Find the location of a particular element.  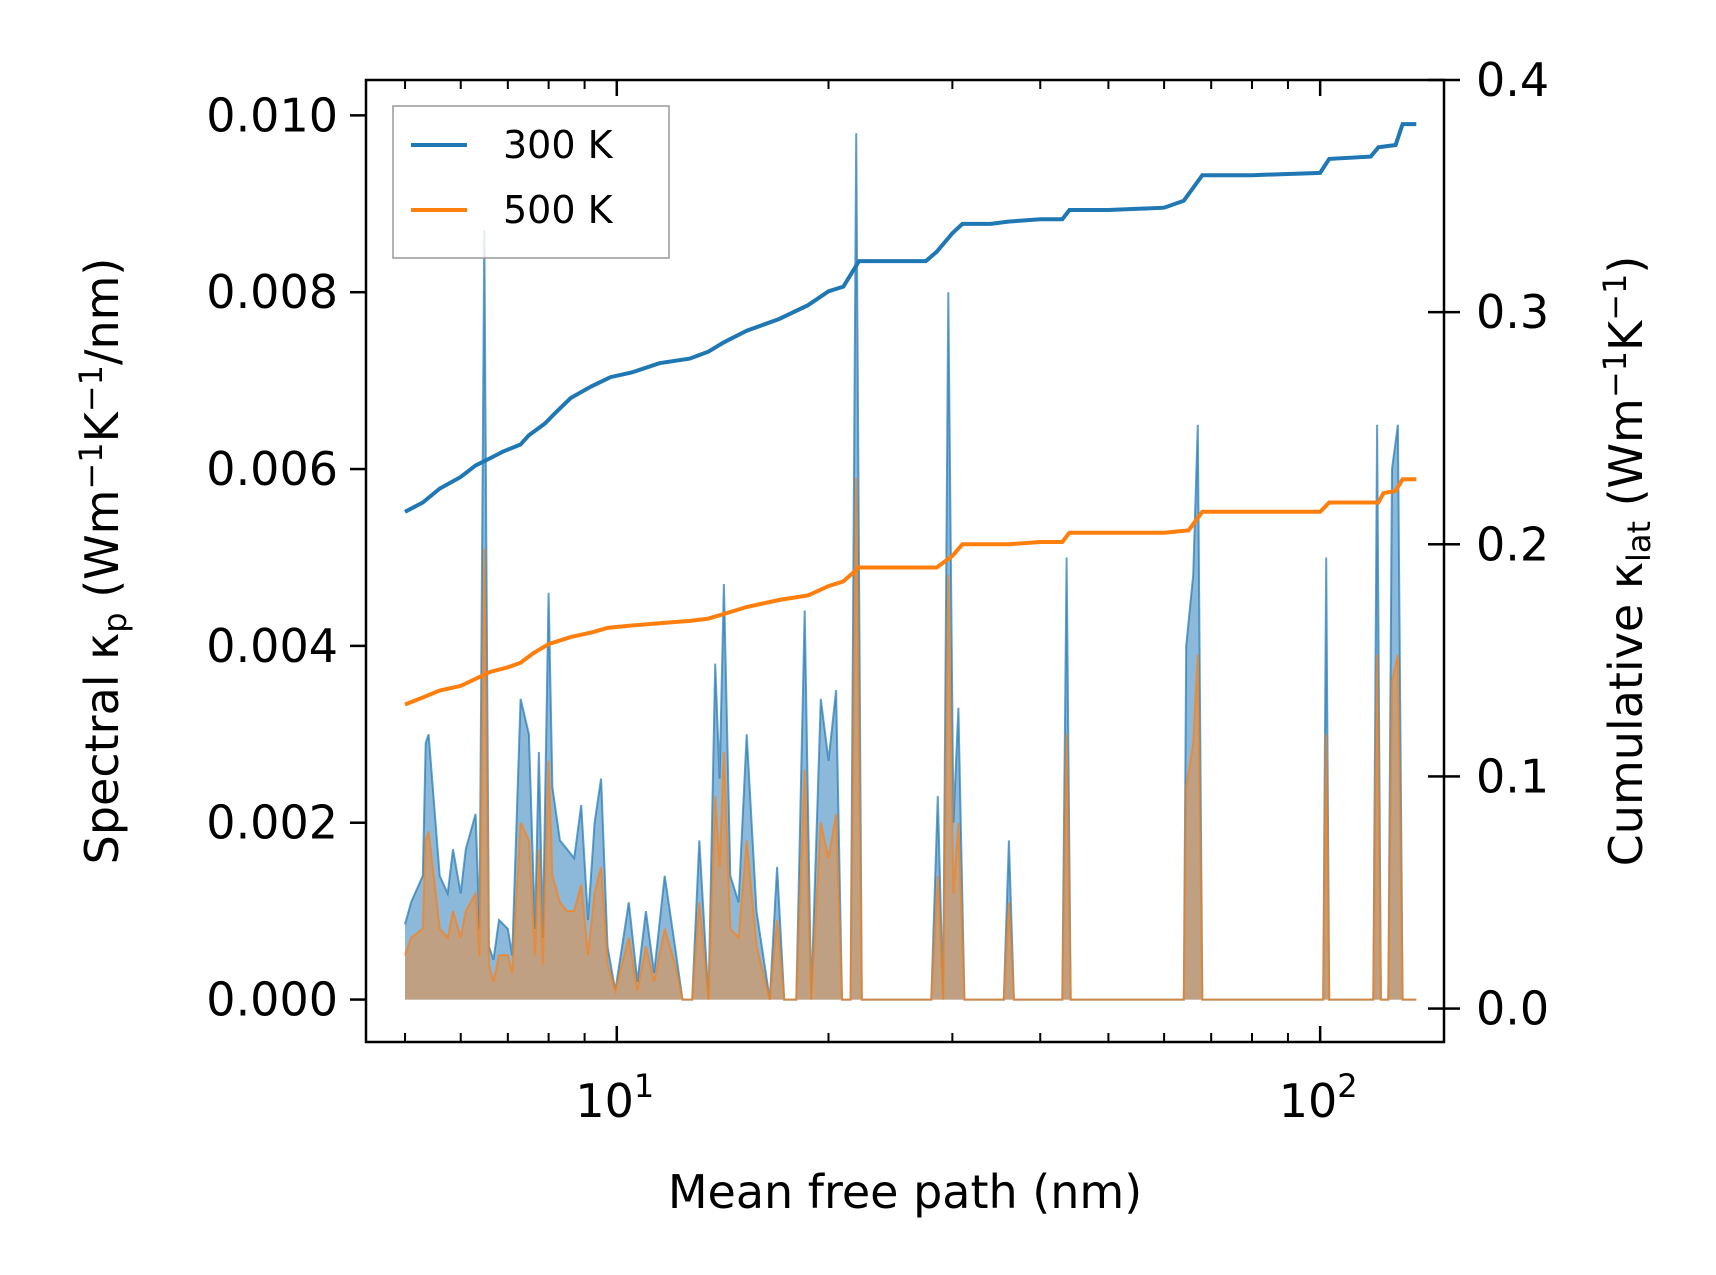

y-right-label-units2: K is located at coordinates (1626, 335).